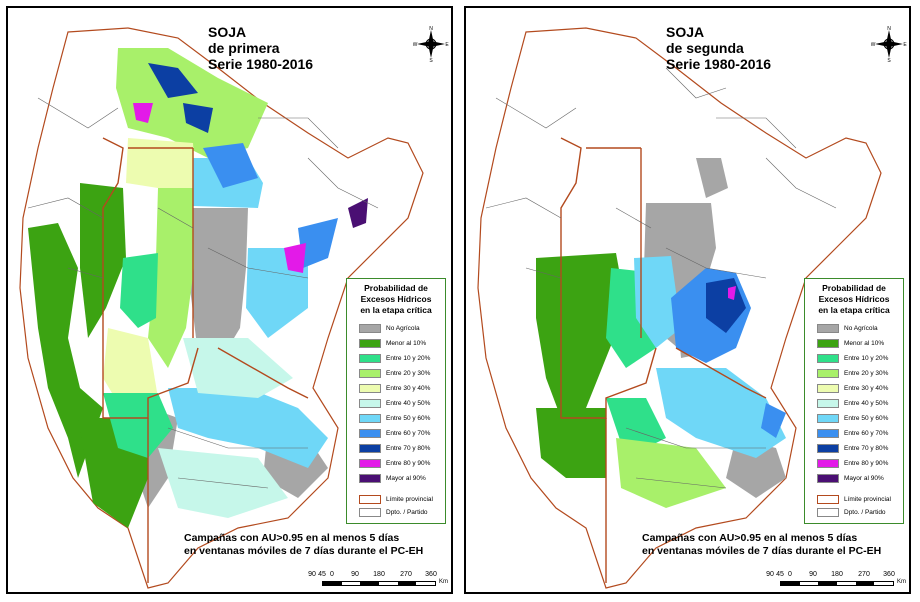 The height and width of the screenshot is (602, 920). I want to click on legend-department-boundary: Dpto. / Partido, so click(851, 512).